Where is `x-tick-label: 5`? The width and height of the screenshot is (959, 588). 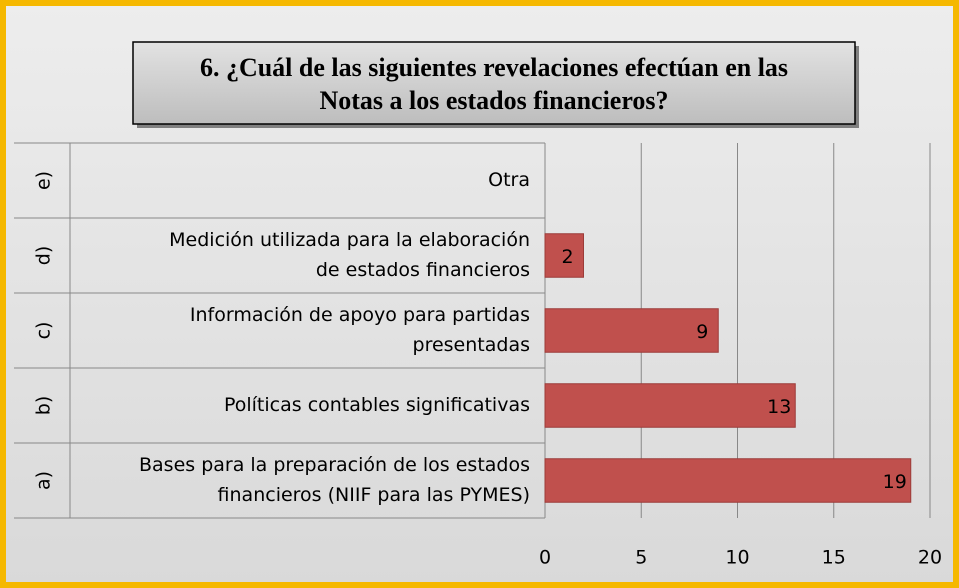 x-tick-label: 5 is located at coordinates (641, 558).